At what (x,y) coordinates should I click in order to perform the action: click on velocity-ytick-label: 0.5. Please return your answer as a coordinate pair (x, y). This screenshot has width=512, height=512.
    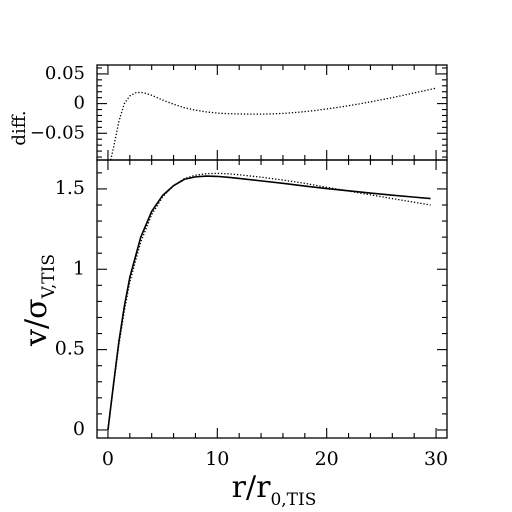
    Looking at the image, I should click on (70, 349).